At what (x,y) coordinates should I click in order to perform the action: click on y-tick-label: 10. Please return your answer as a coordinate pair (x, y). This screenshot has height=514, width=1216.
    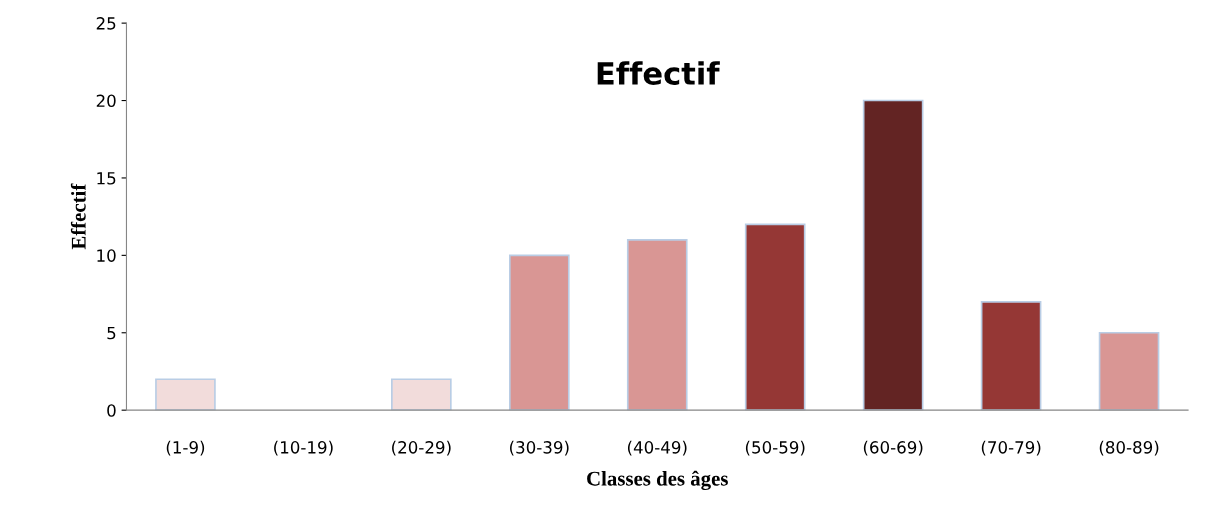
    Looking at the image, I should click on (106, 255).